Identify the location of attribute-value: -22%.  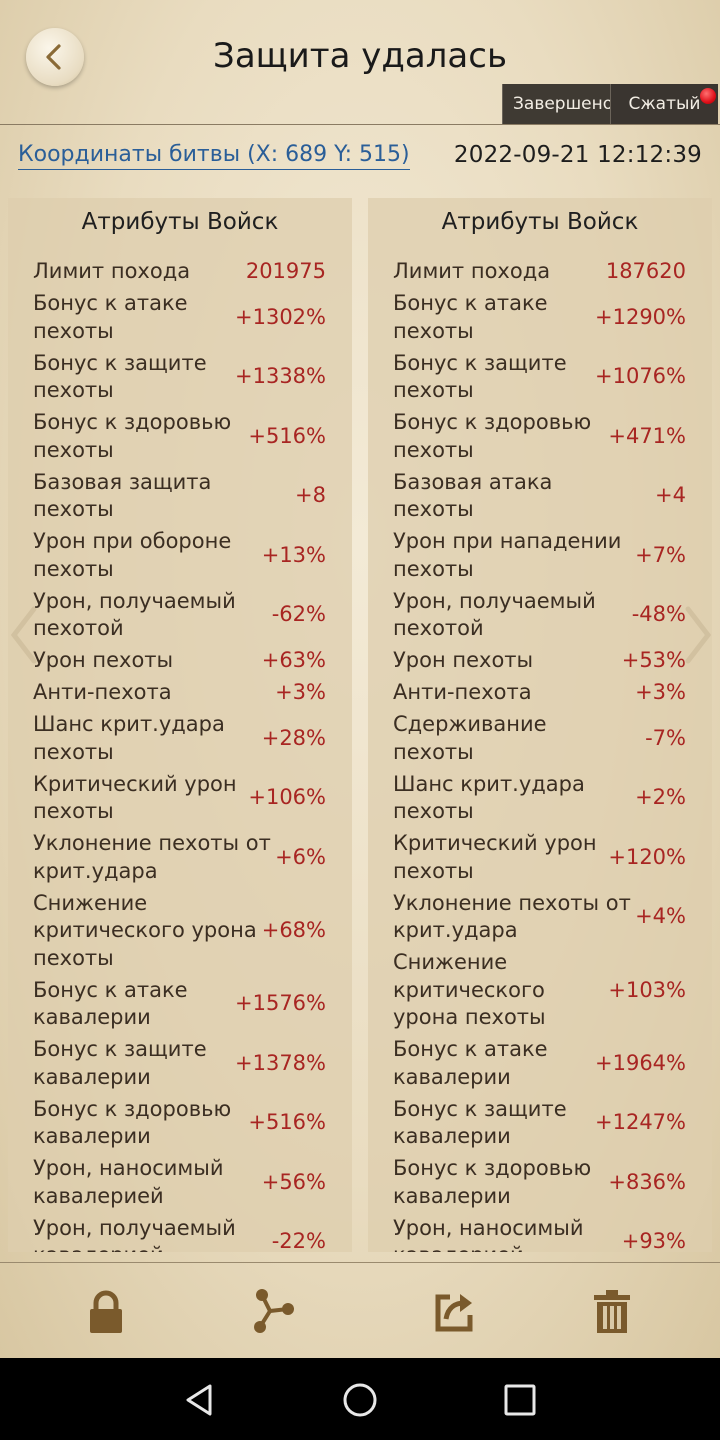
(298, 1240).